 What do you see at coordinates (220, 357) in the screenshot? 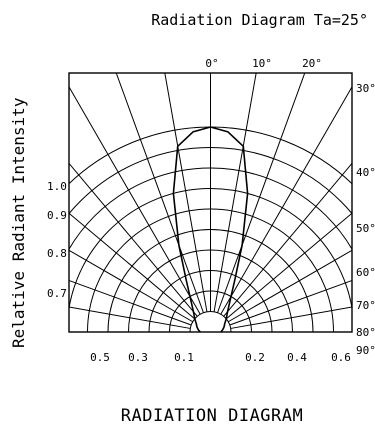
I see `bottom-intensity-labels: 0.5 0.3 0.1 0.2 0.4 0.6` at bounding box center [220, 357].